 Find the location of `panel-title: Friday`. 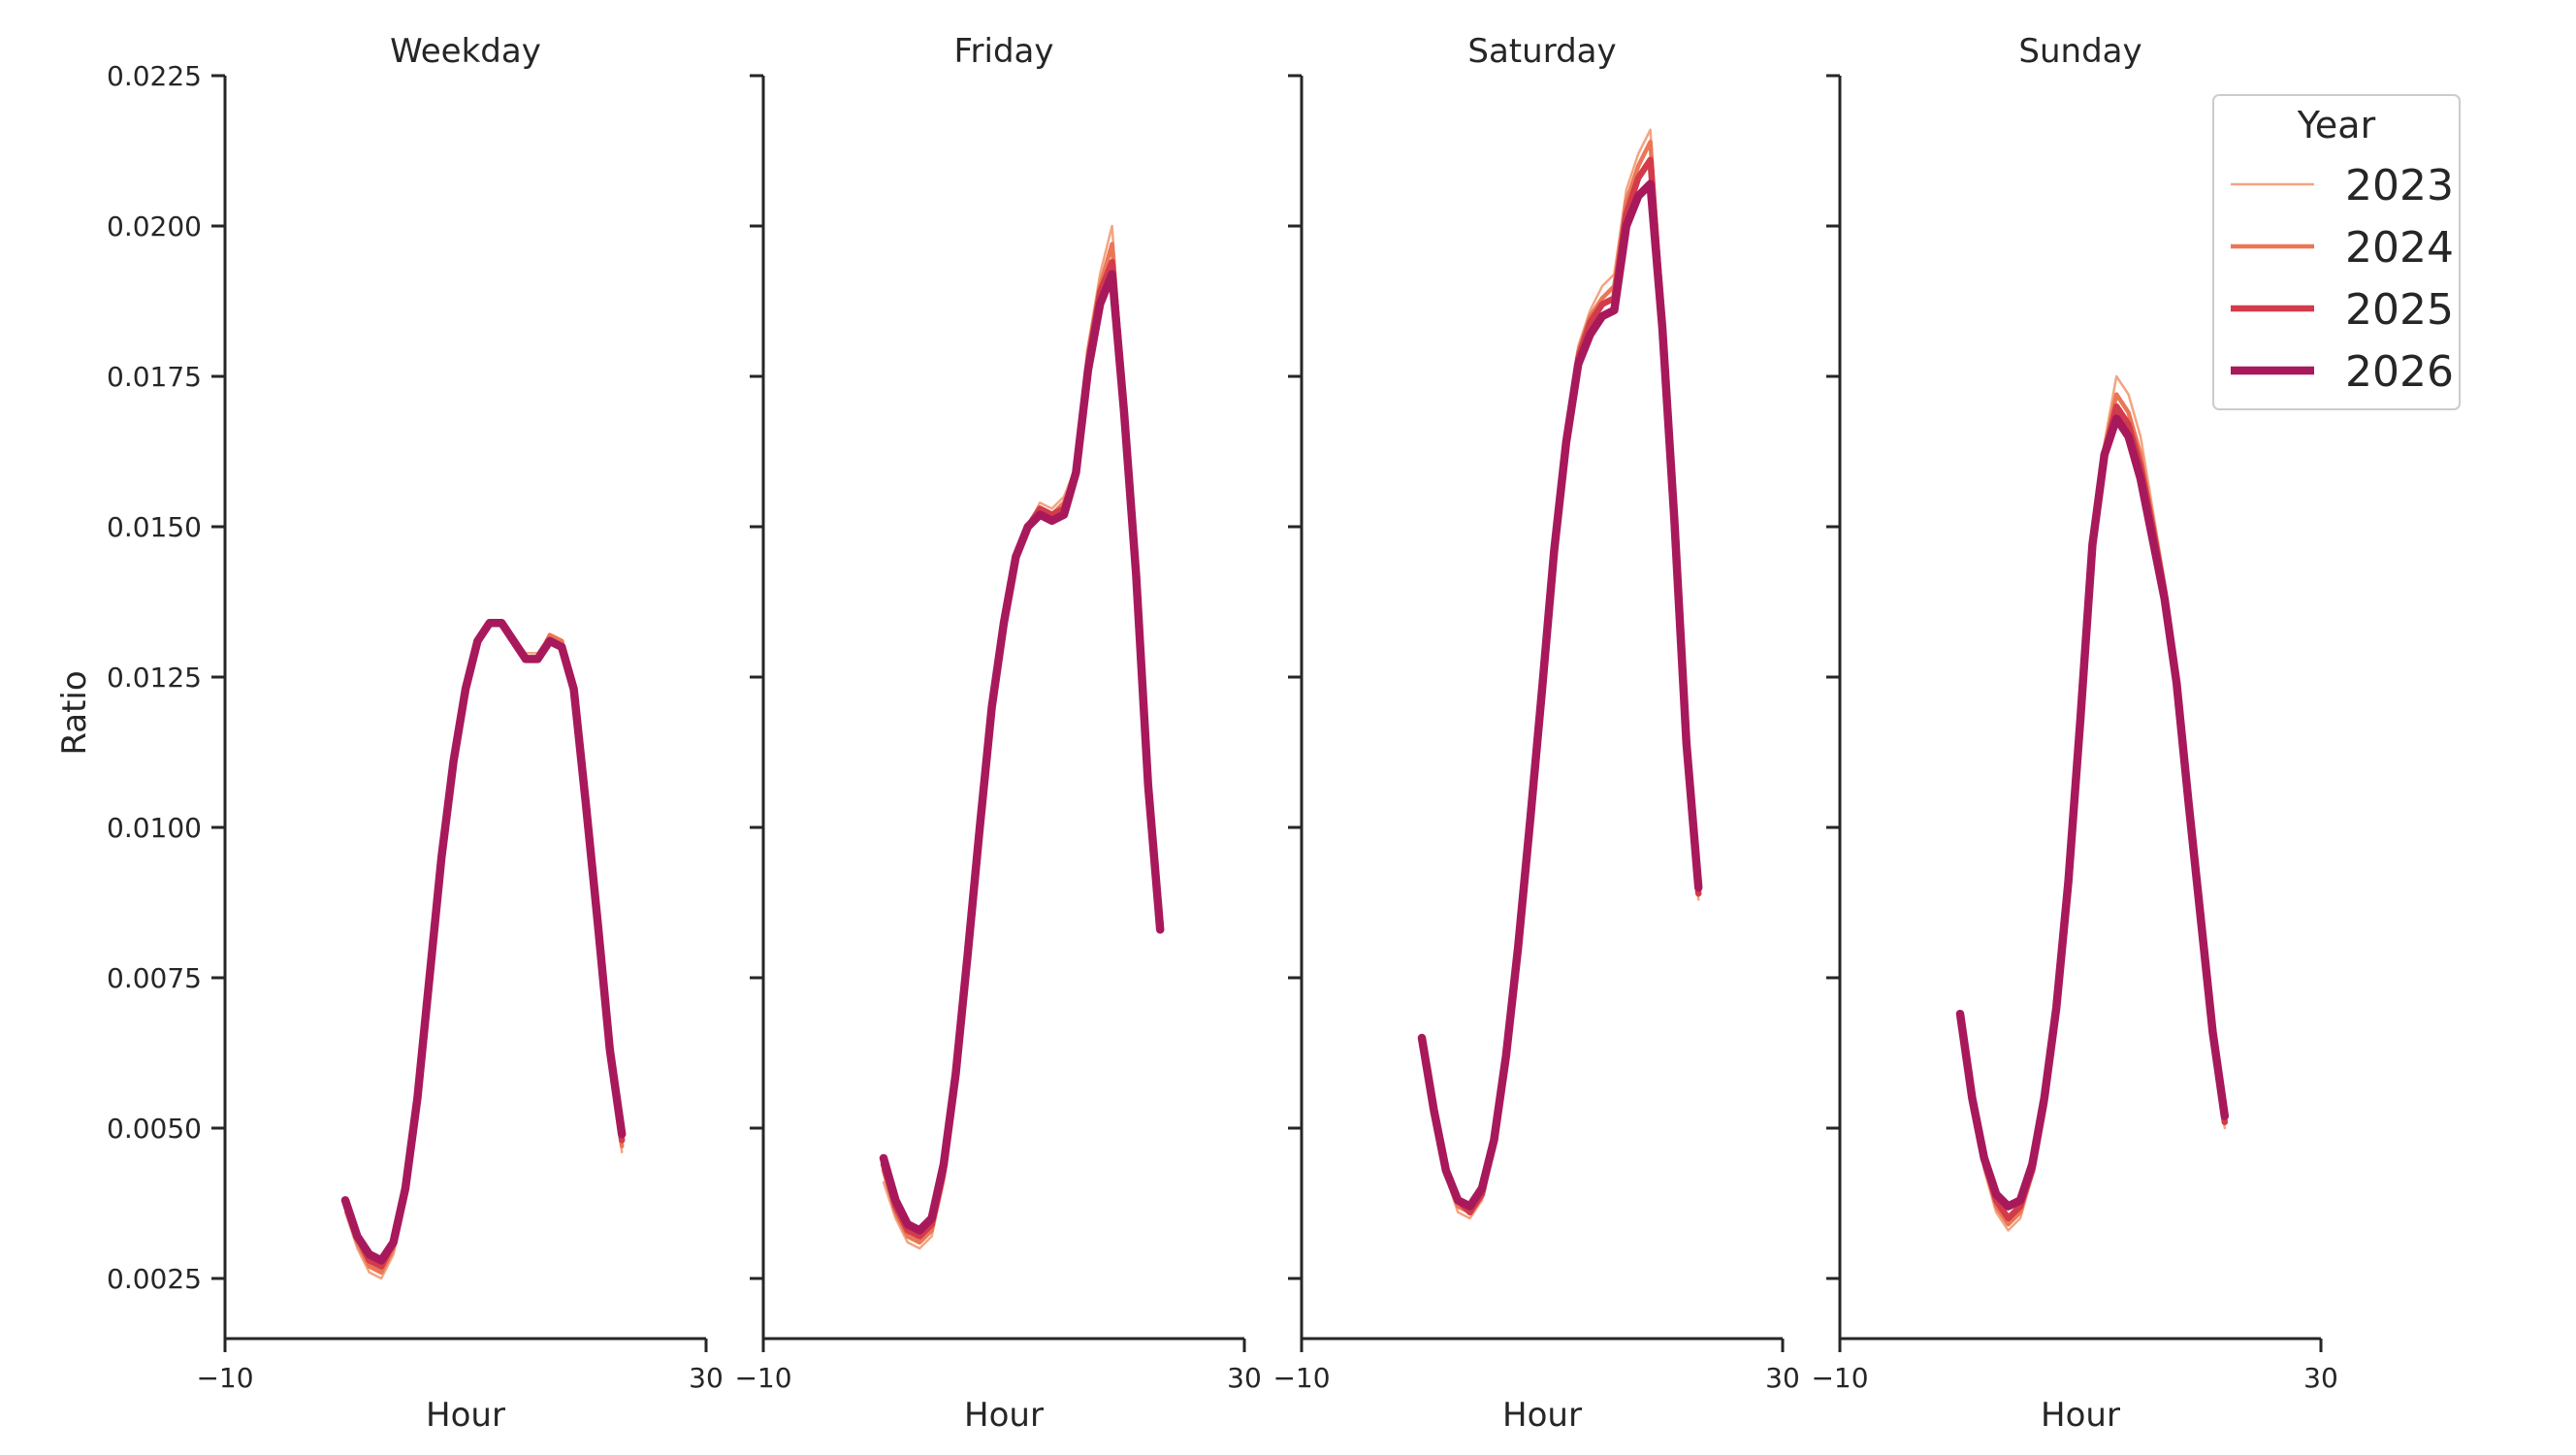

panel-title: Friday is located at coordinates (1003, 51).